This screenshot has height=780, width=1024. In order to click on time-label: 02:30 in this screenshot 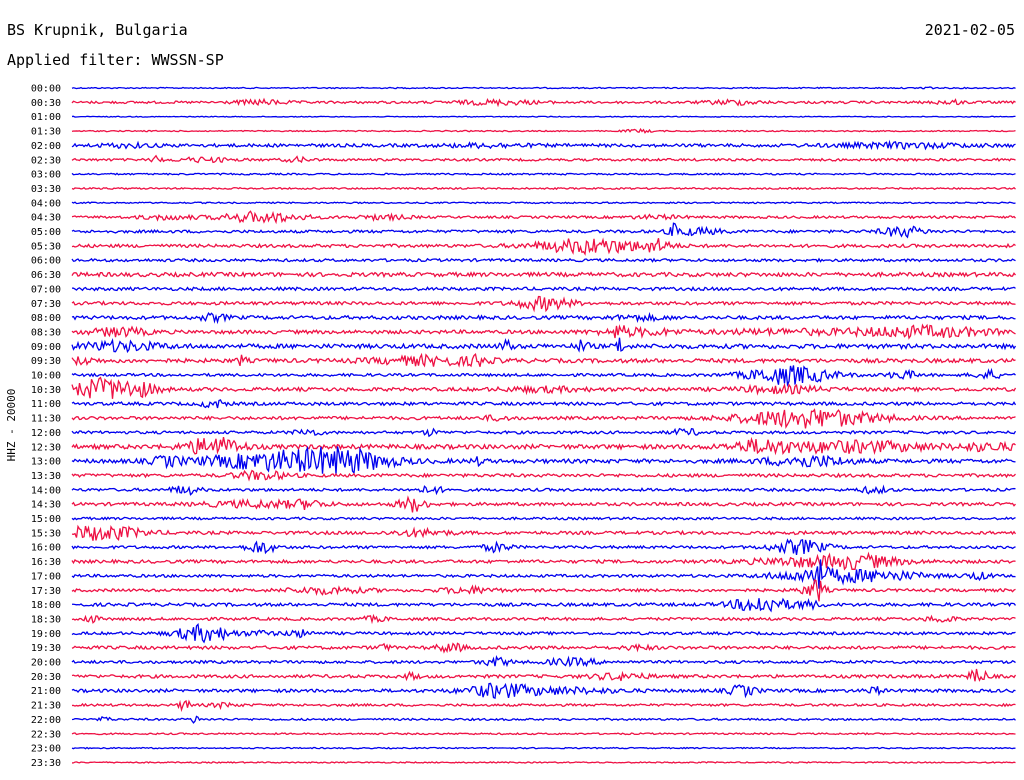, I will do `click(46, 160)`.